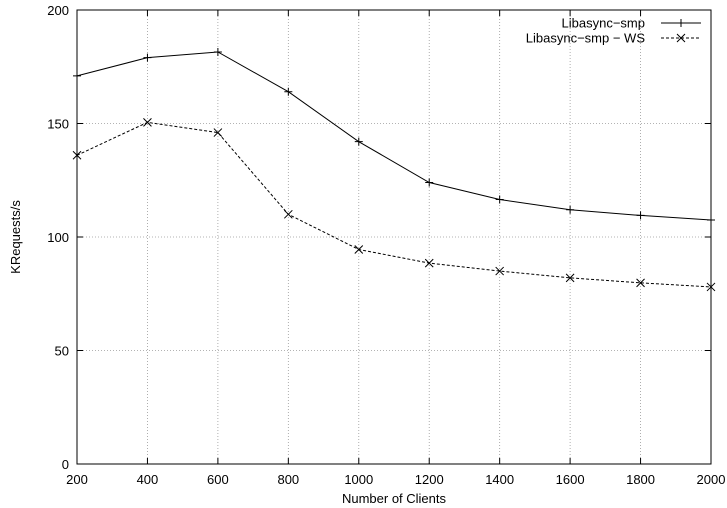  I want to click on y-tick-label: 100, so click(58, 237).